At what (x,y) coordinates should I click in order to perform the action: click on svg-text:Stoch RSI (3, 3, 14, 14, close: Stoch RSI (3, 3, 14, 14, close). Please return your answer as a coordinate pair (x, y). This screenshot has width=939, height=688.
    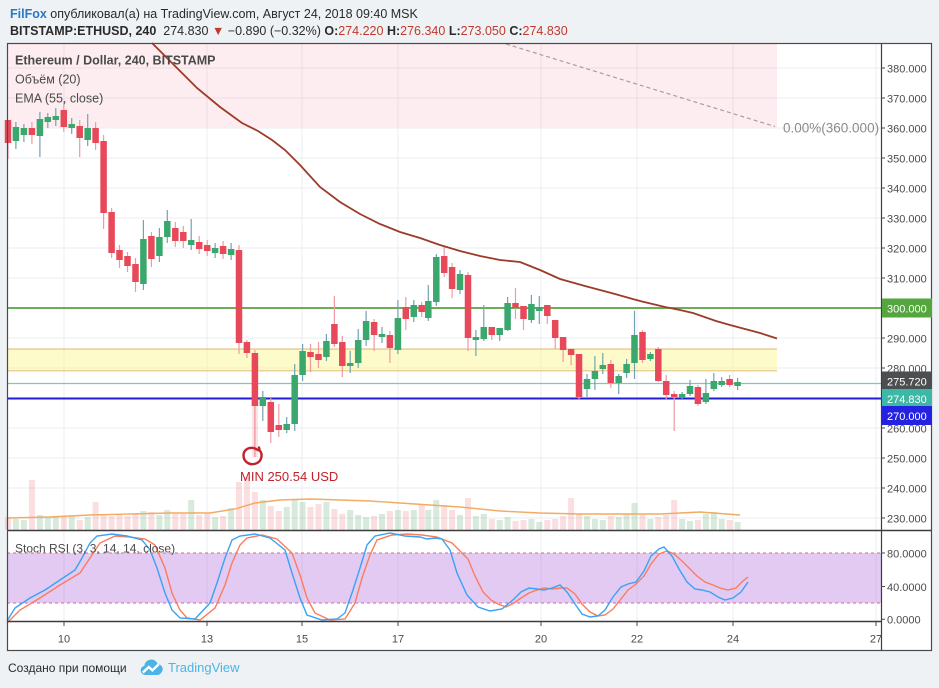
    Looking at the image, I should click on (95, 549).